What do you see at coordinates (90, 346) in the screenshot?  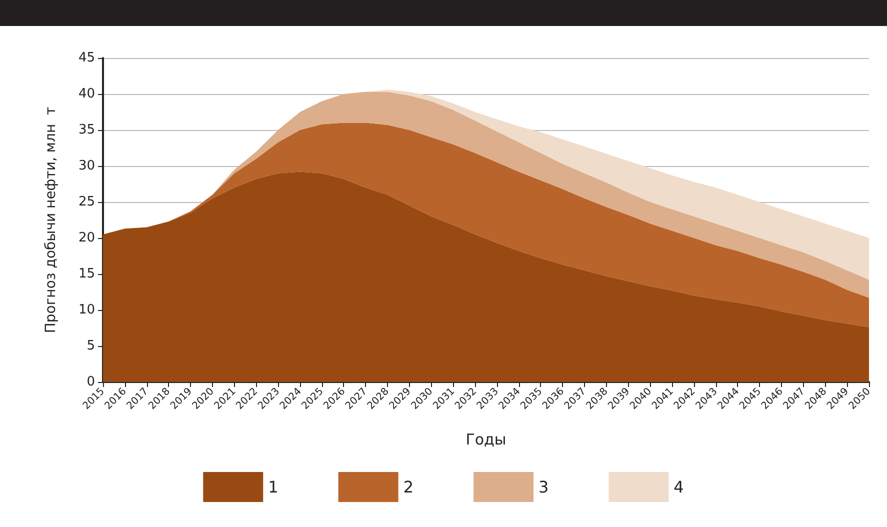 I see `y-tick-label: 5` at bounding box center [90, 346].